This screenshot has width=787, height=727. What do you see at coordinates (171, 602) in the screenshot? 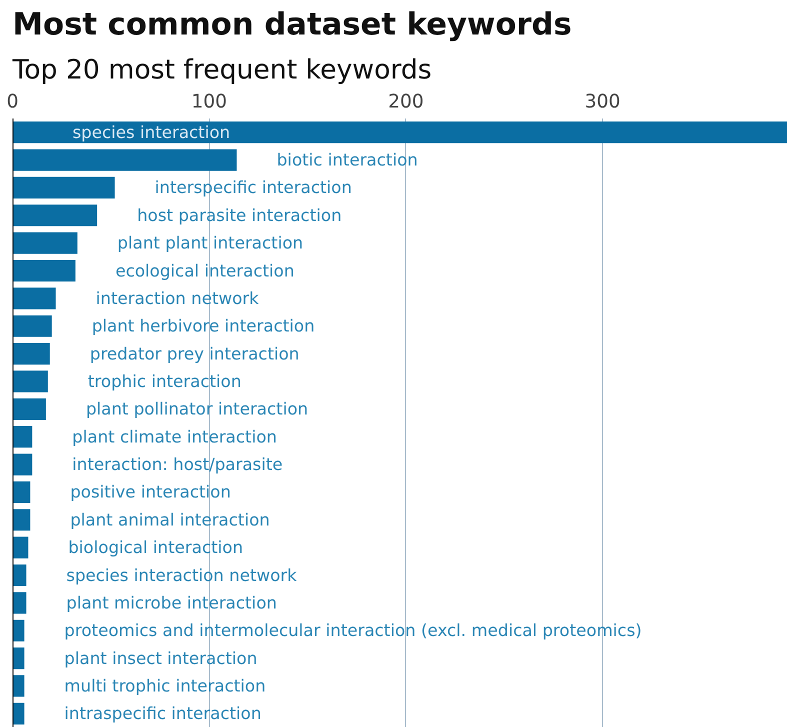
I see `y-tick-label: plant microbe interaction` at bounding box center [171, 602].